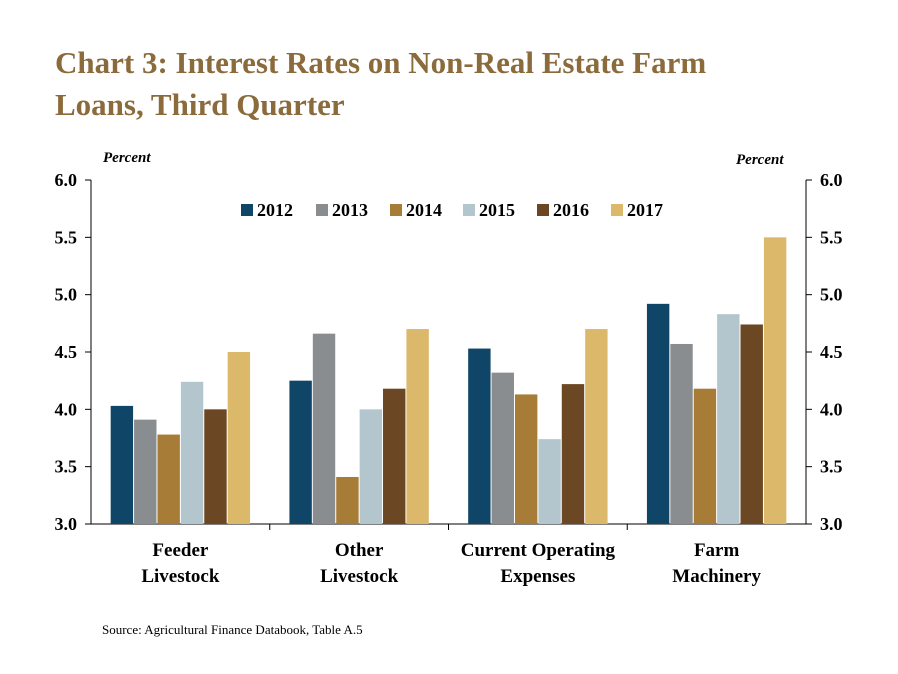 This screenshot has height=674, width=898. What do you see at coordinates (66, 524) in the screenshot?
I see `y-tick-label-left: 3.0` at bounding box center [66, 524].